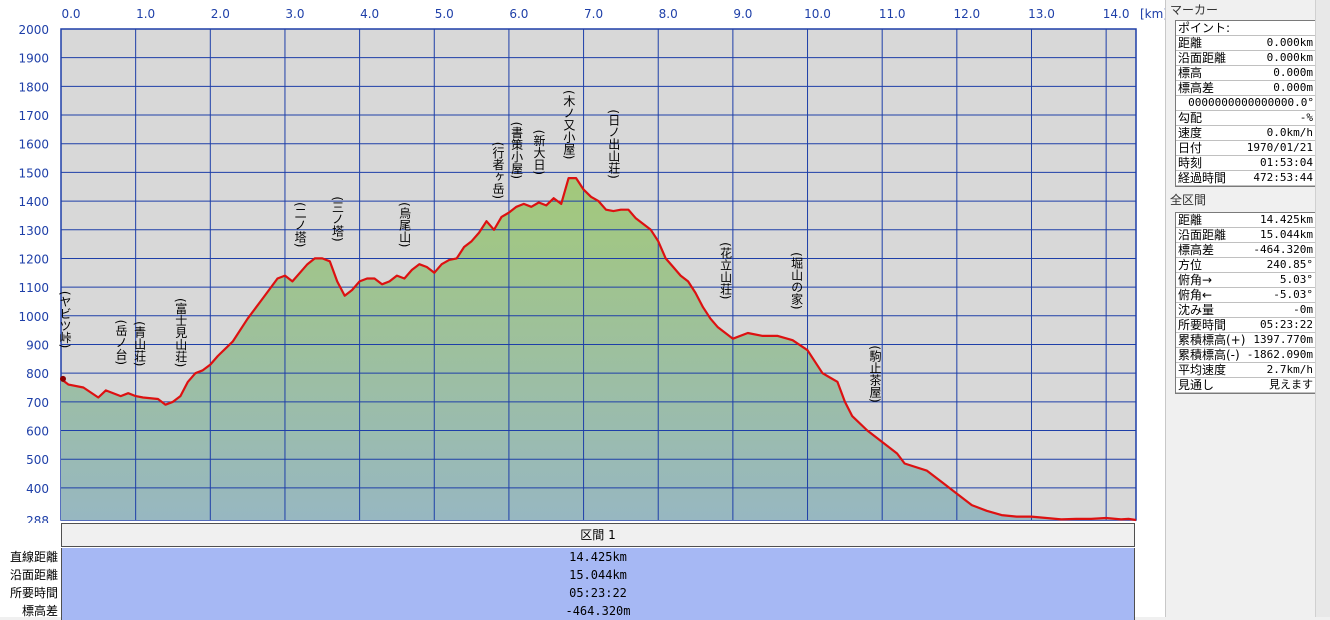 The width and height of the screenshot is (1330, 620). I want to click on total-row: 標高差 -464.320m, so click(1246, 250).